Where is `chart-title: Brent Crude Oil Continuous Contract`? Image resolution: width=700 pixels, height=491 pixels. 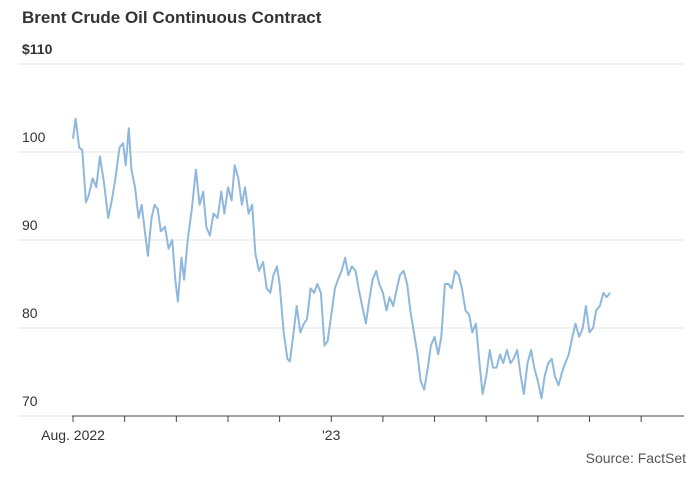 chart-title: Brent Crude Oil Continuous Contract is located at coordinates (172, 17).